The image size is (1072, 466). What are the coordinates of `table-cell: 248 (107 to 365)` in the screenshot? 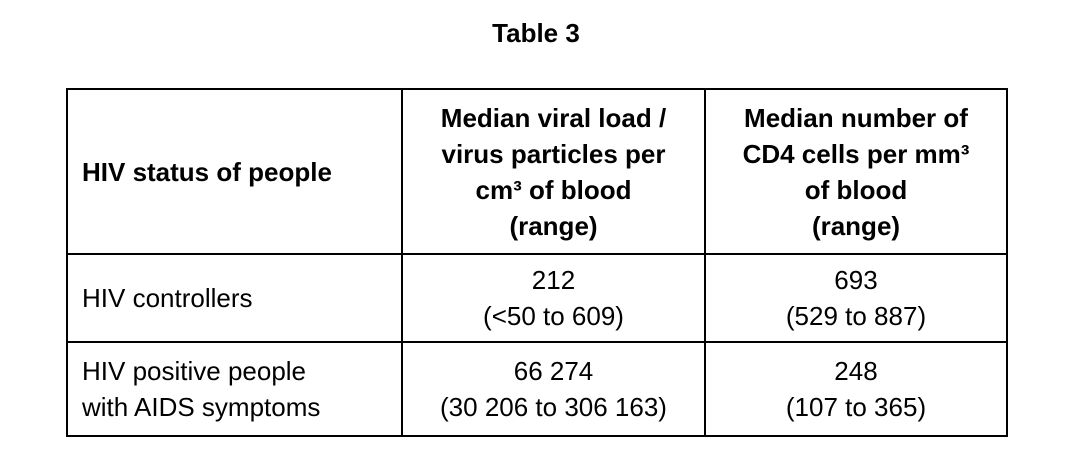 It's located at (856, 389).